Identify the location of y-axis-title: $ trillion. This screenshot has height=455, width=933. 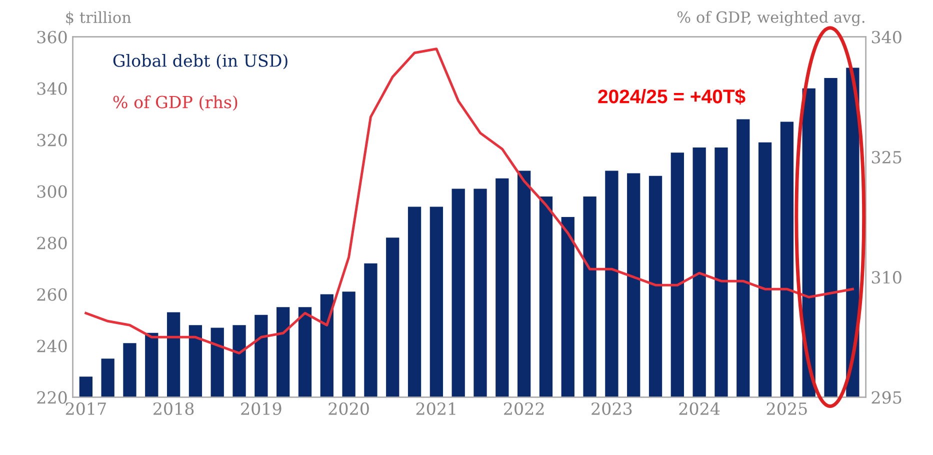
(99, 18).